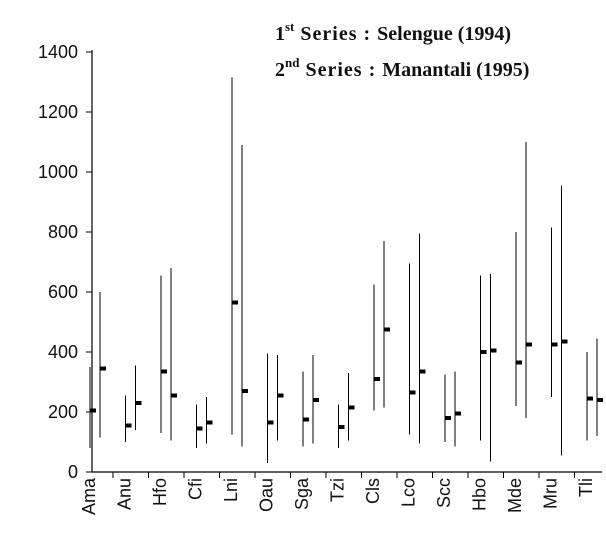  I want to click on x-tick-label: Cfi, so click(196, 489).